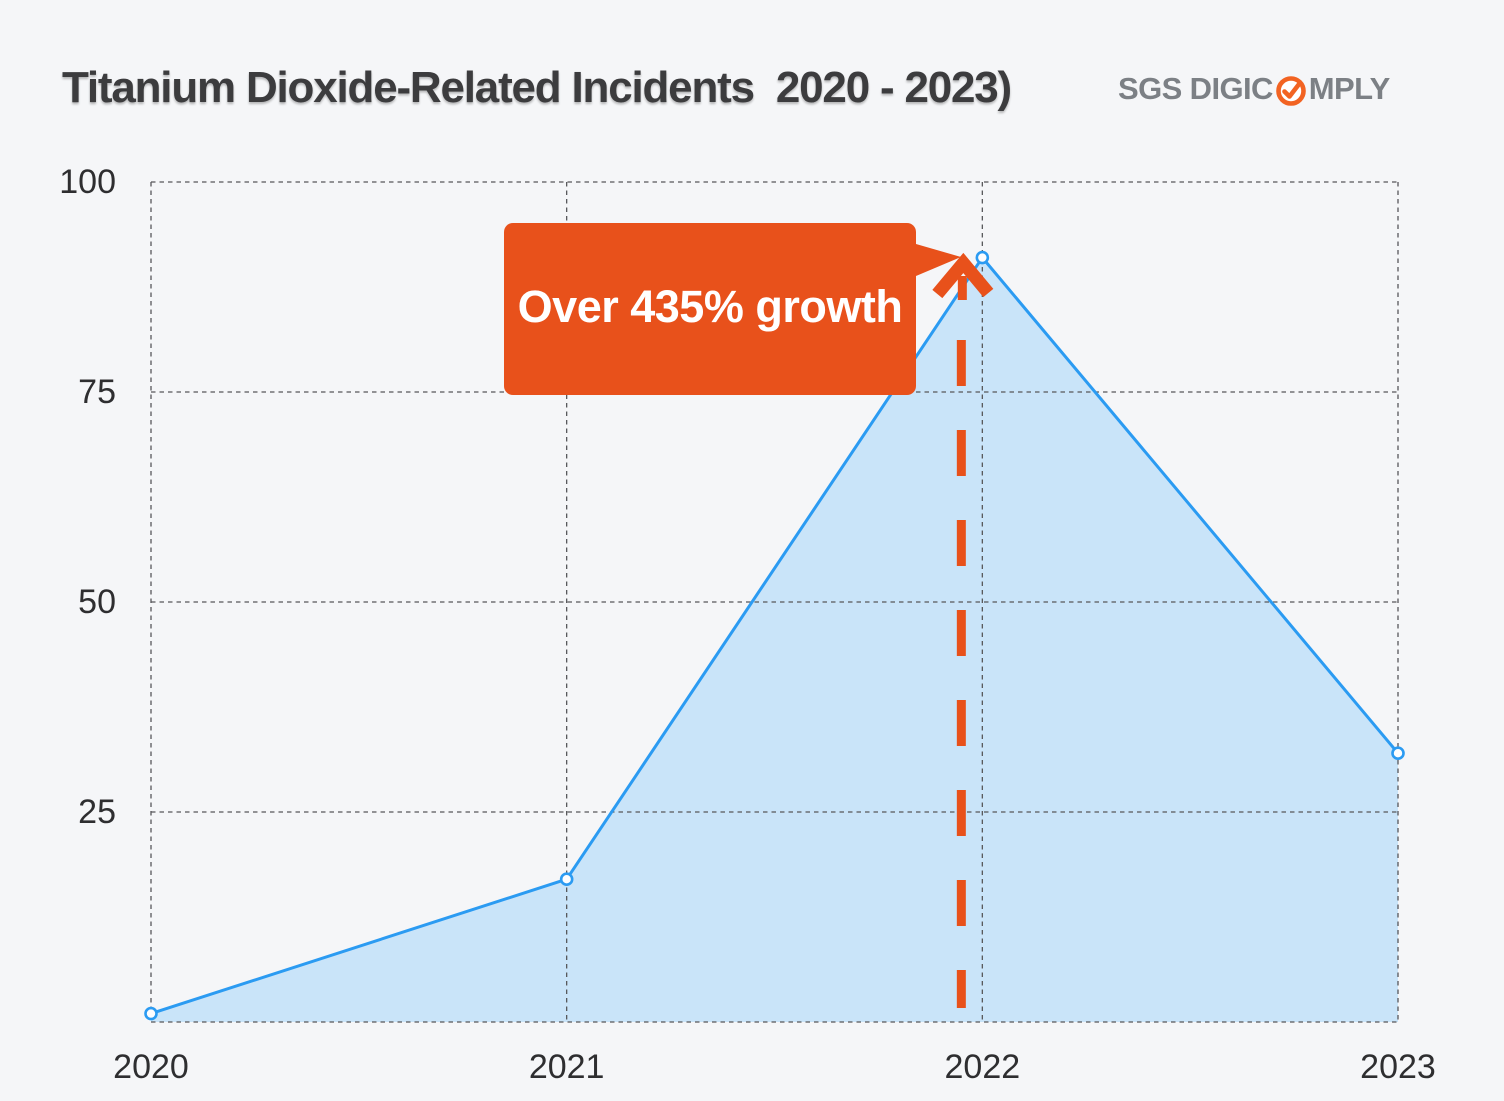 The height and width of the screenshot is (1101, 1504). What do you see at coordinates (566, 1067) in the screenshot?
I see `x-axis-tick-label: 2021` at bounding box center [566, 1067].